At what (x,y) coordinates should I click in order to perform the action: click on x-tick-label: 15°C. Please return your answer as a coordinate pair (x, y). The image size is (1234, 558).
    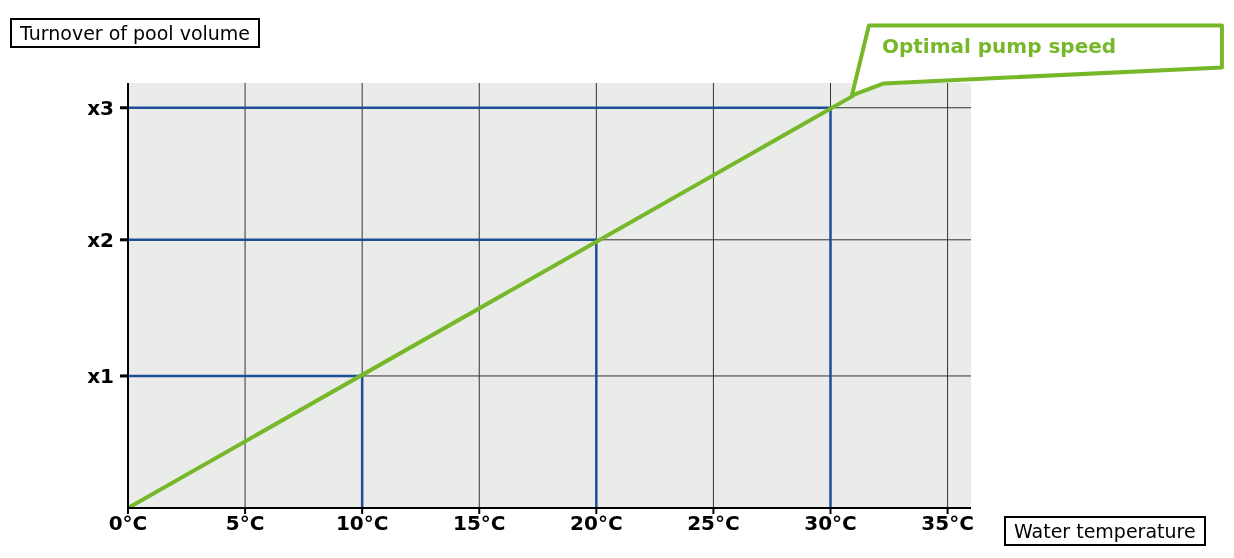
    Looking at the image, I should click on (479, 523).